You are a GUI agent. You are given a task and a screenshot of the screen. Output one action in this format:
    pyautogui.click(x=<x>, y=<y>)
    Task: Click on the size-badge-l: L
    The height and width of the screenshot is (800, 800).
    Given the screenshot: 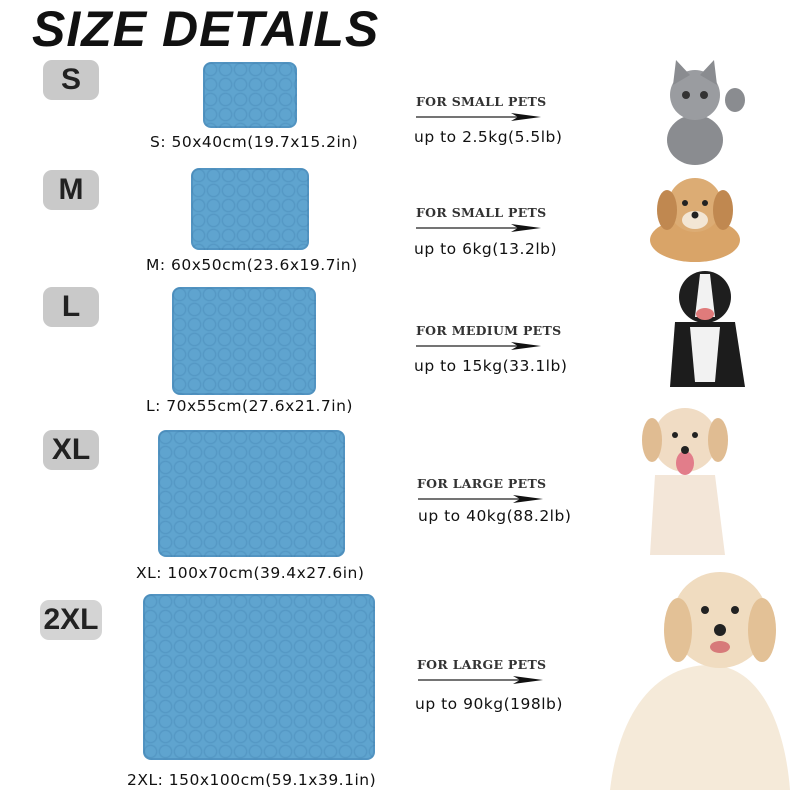 What is the action you would take?
    pyautogui.click(x=71, y=307)
    